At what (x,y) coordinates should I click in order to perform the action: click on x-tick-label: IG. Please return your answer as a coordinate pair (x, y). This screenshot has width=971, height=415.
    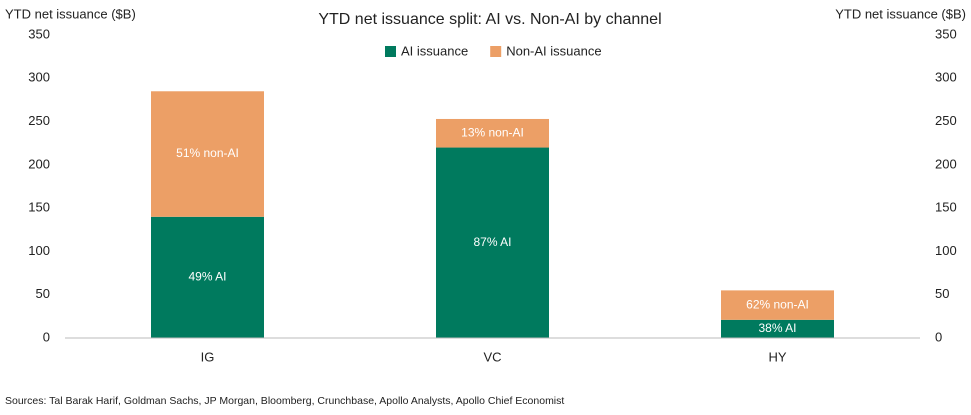
    Looking at the image, I should click on (208, 356).